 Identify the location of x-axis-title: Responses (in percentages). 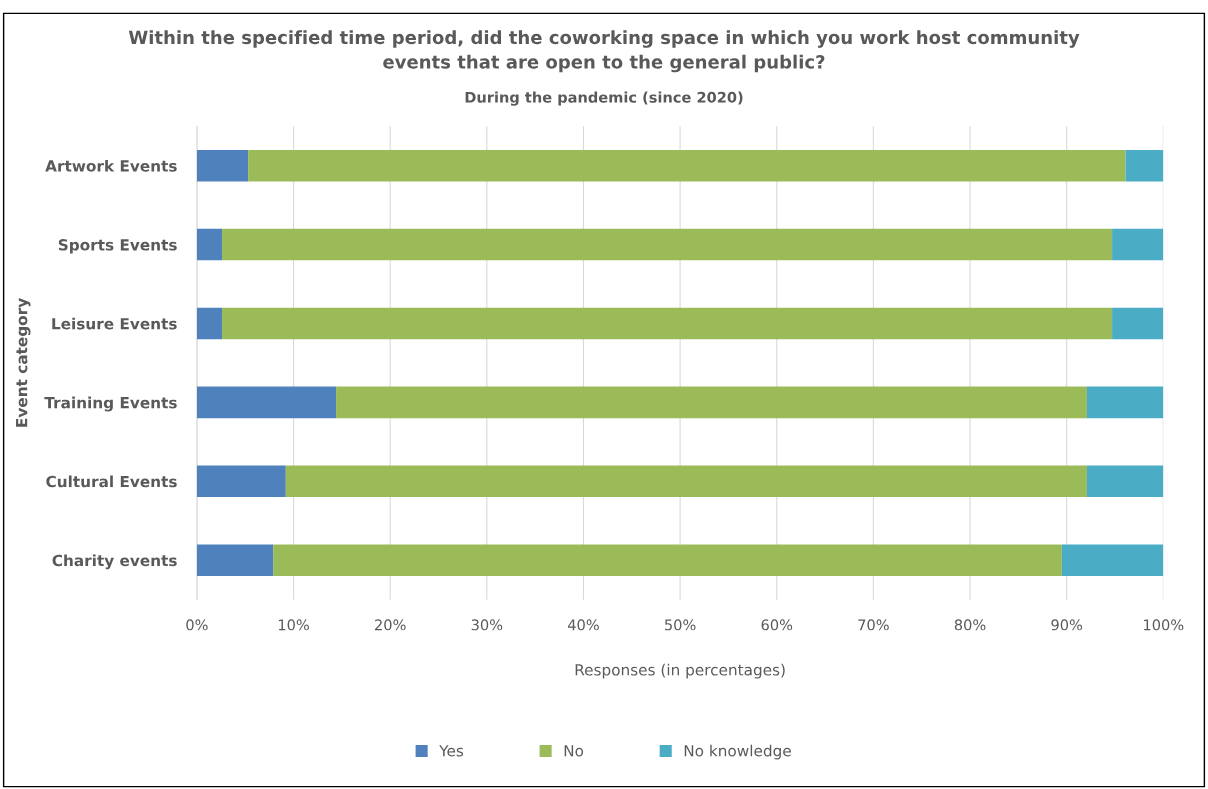
(680, 671).